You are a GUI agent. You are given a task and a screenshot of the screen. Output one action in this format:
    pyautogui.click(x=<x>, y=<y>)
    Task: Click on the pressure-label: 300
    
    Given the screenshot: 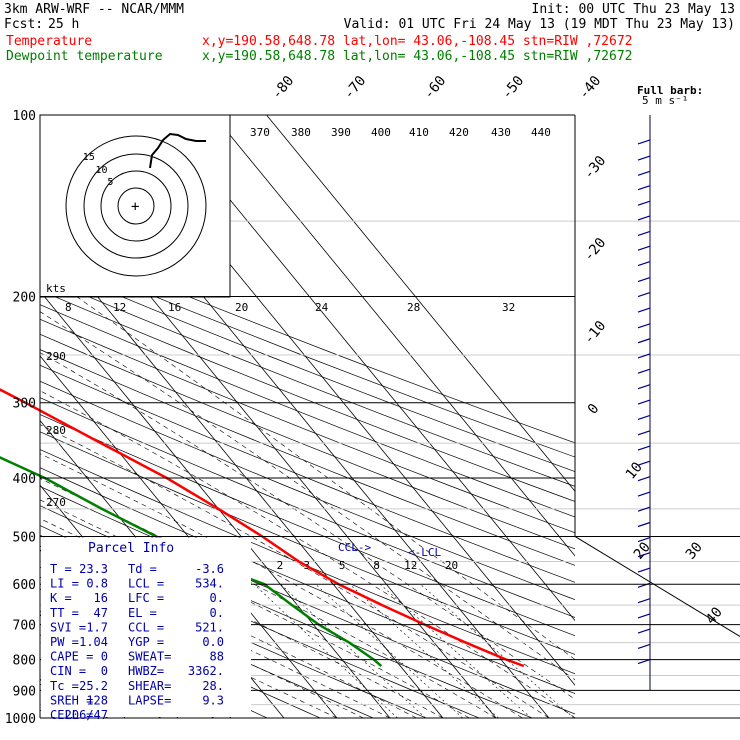 What is the action you would take?
    pyautogui.click(x=24, y=404)
    